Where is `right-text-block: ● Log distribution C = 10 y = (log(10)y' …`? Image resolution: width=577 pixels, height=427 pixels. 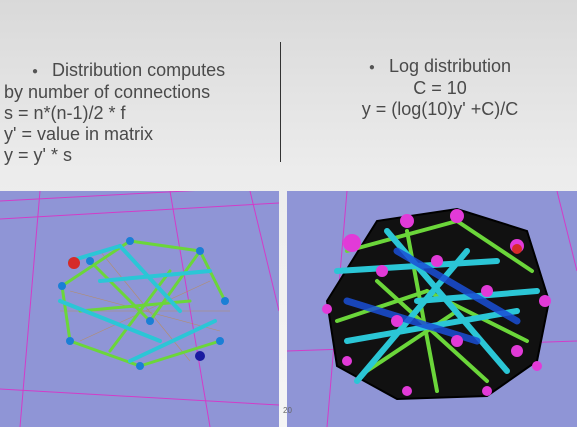
right-text-block: ● Log distribution C = 10 y = (log(10)y' … is located at coordinates (440, 88).